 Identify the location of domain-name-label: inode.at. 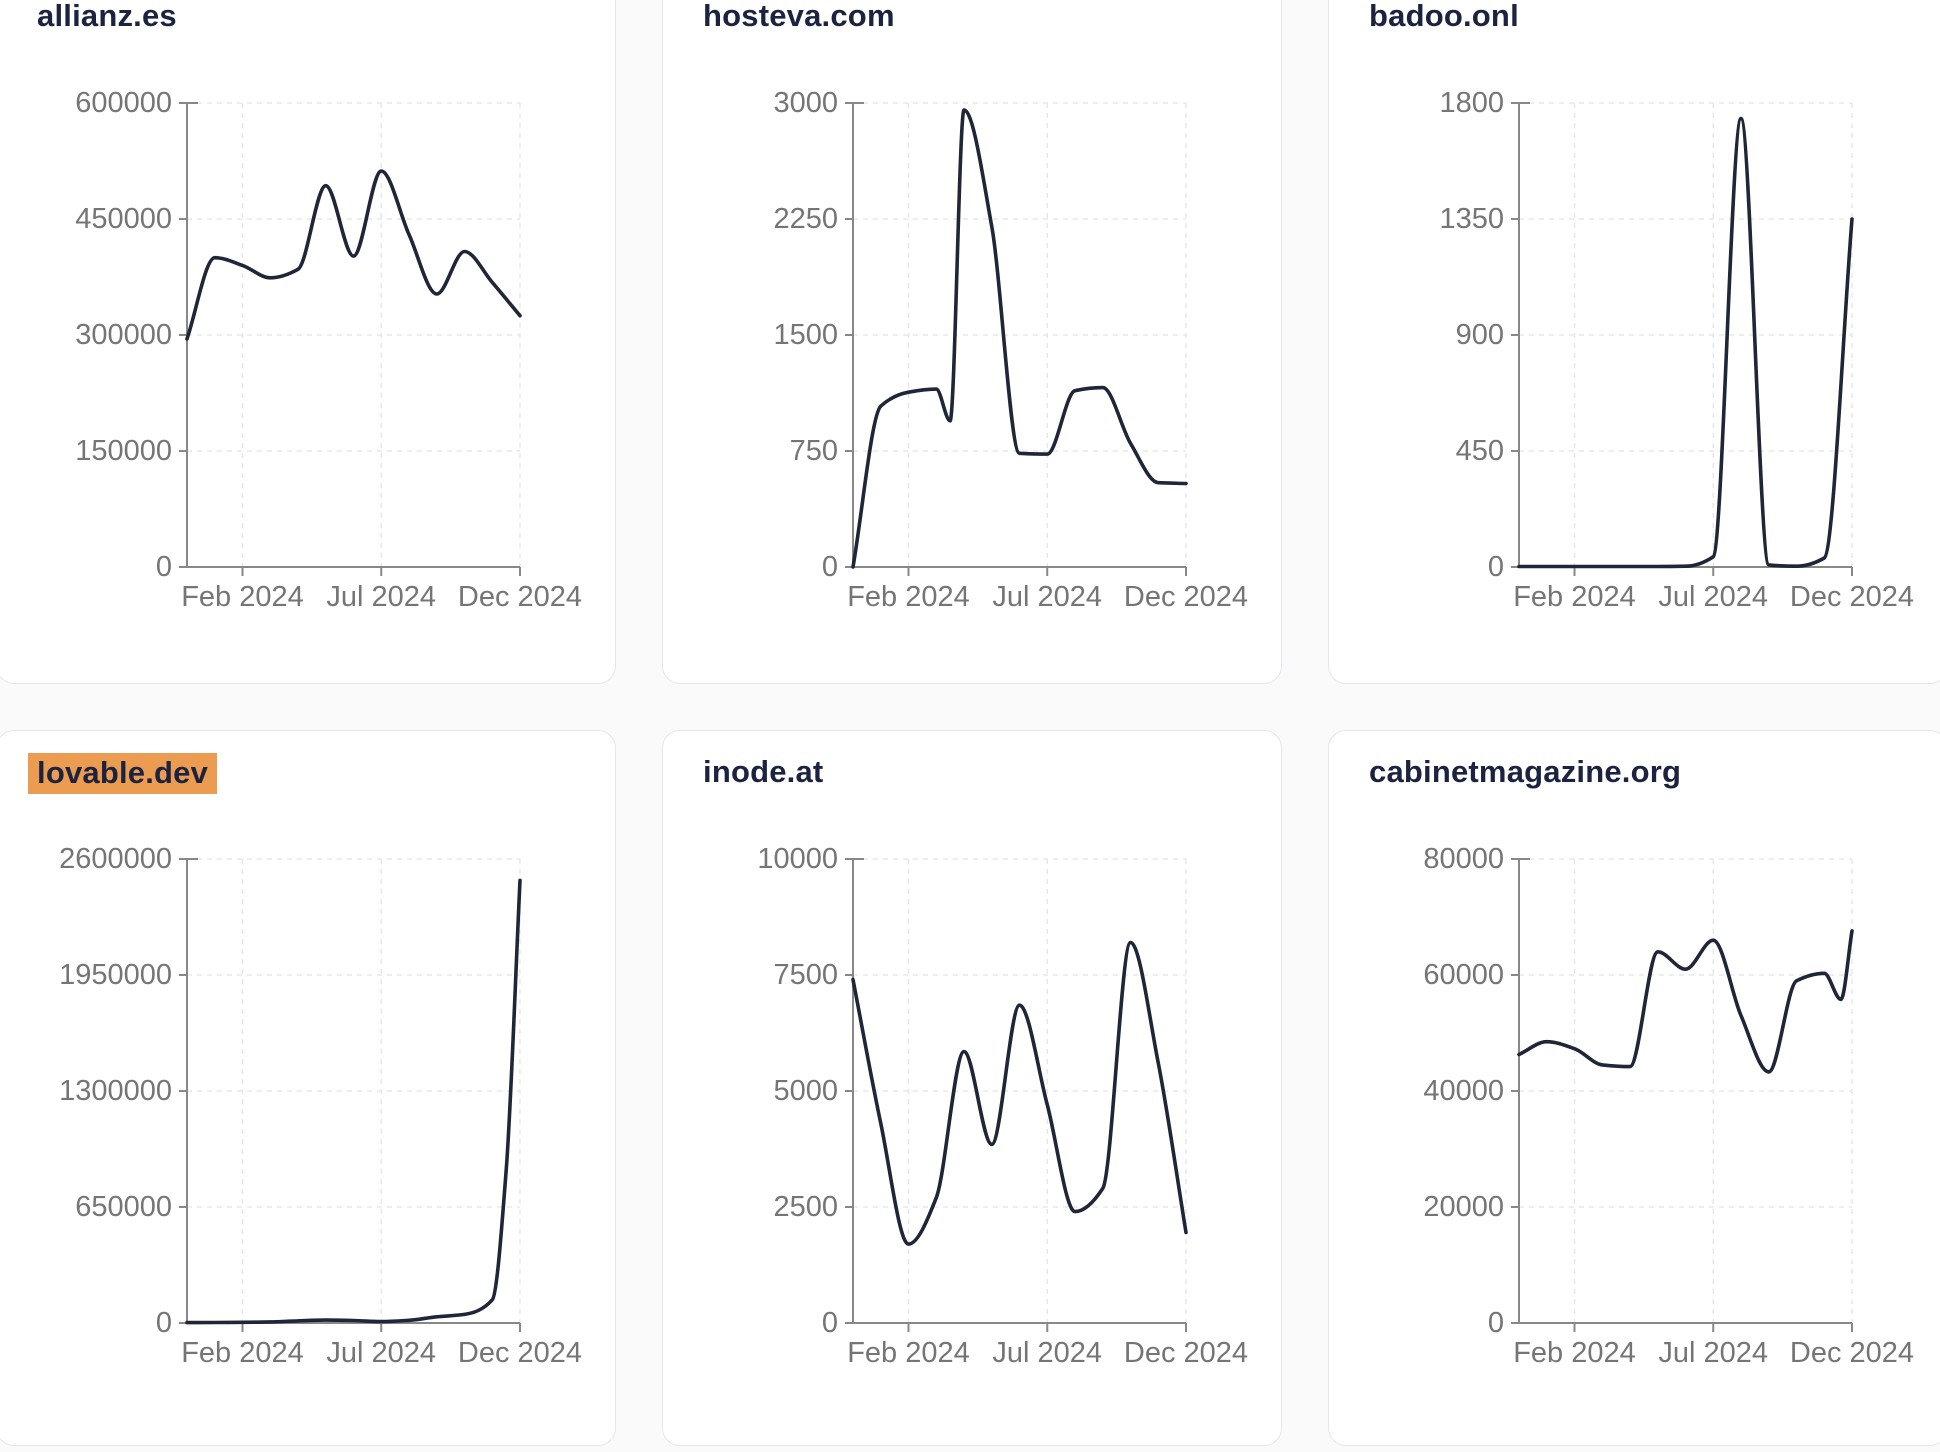
(763, 771).